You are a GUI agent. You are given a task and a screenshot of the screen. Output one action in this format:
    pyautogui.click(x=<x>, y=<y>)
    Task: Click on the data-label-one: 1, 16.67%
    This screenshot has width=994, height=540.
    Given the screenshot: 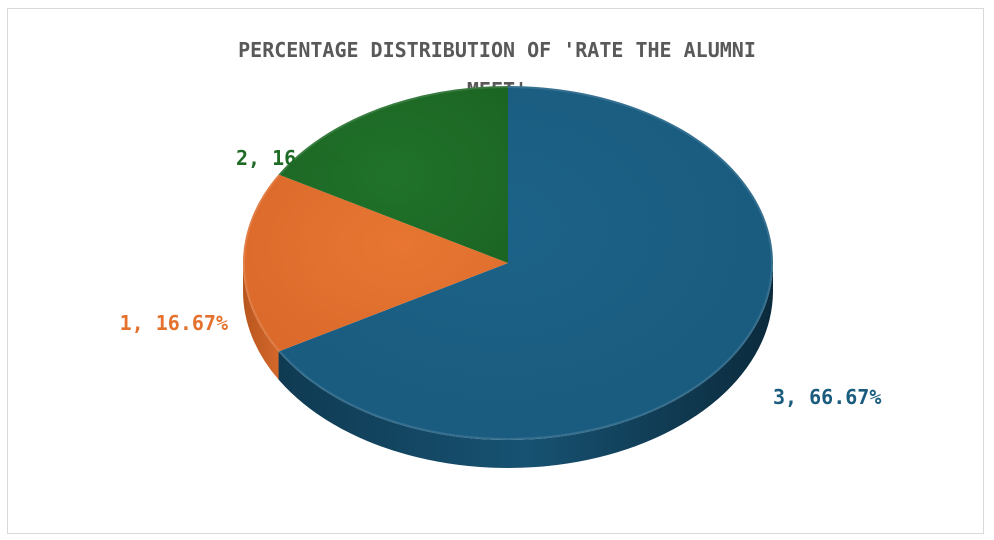 What is the action you would take?
    pyautogui.click(x=174, y=323)
    